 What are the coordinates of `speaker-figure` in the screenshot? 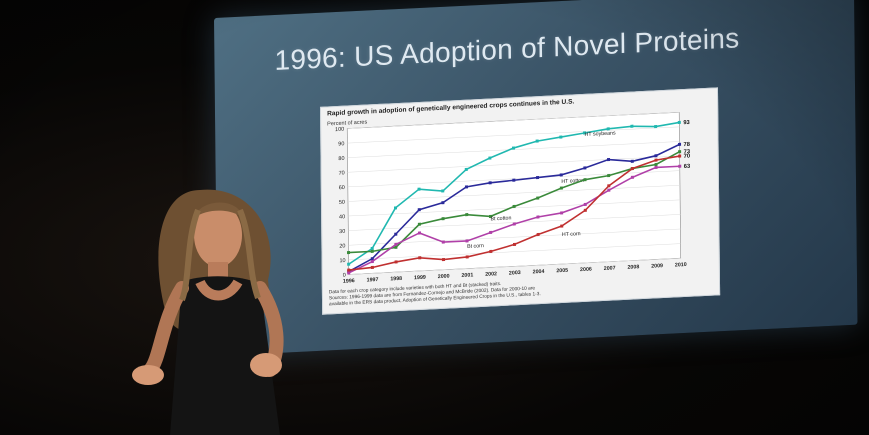 It's located at (208, 312).